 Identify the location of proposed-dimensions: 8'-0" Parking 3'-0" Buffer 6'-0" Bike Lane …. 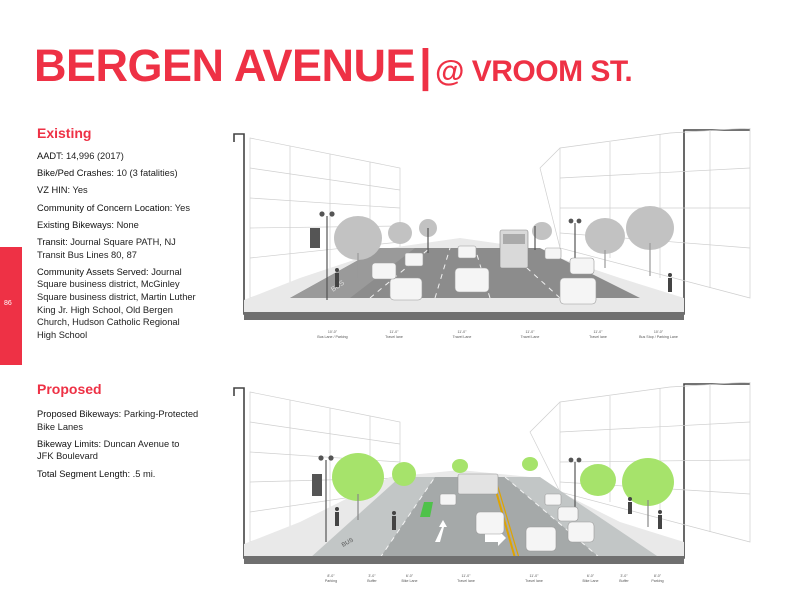
(495, 579).